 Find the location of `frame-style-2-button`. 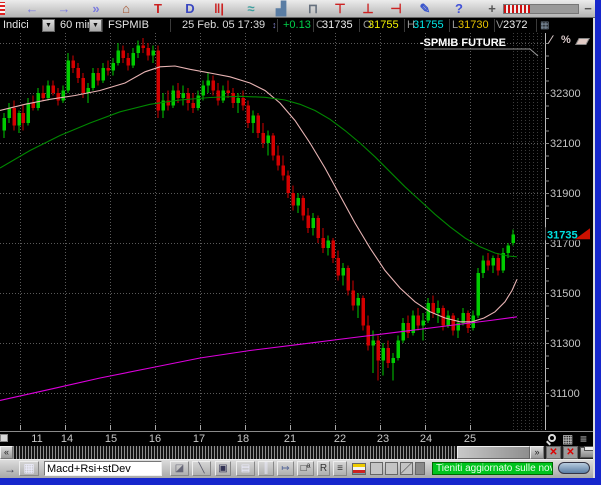

frame-style-2-button is located at coordinates (391, 468).